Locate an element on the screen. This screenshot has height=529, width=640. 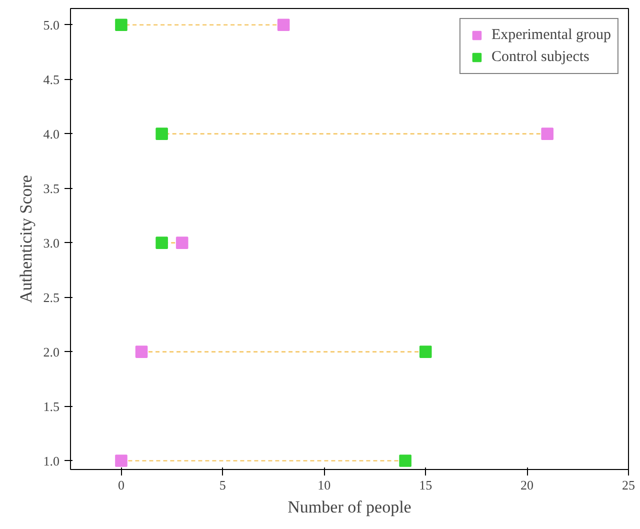
x-tick-label: 20 is located at coordinates (527, 485).